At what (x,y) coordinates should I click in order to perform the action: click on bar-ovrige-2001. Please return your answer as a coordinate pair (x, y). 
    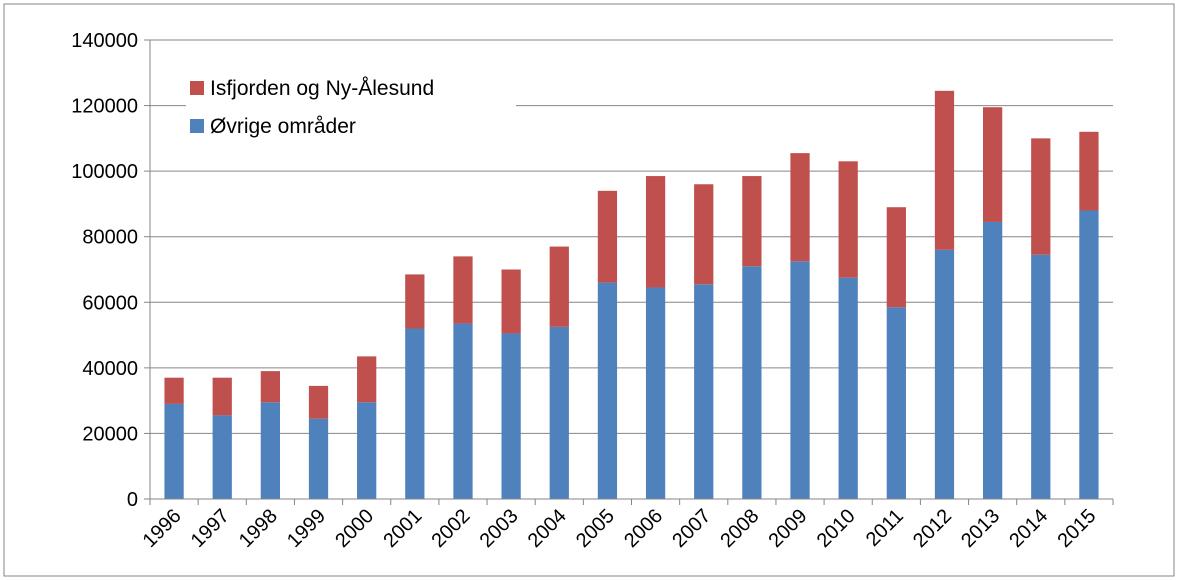
    Looking at the image, I should click on (414, 414).